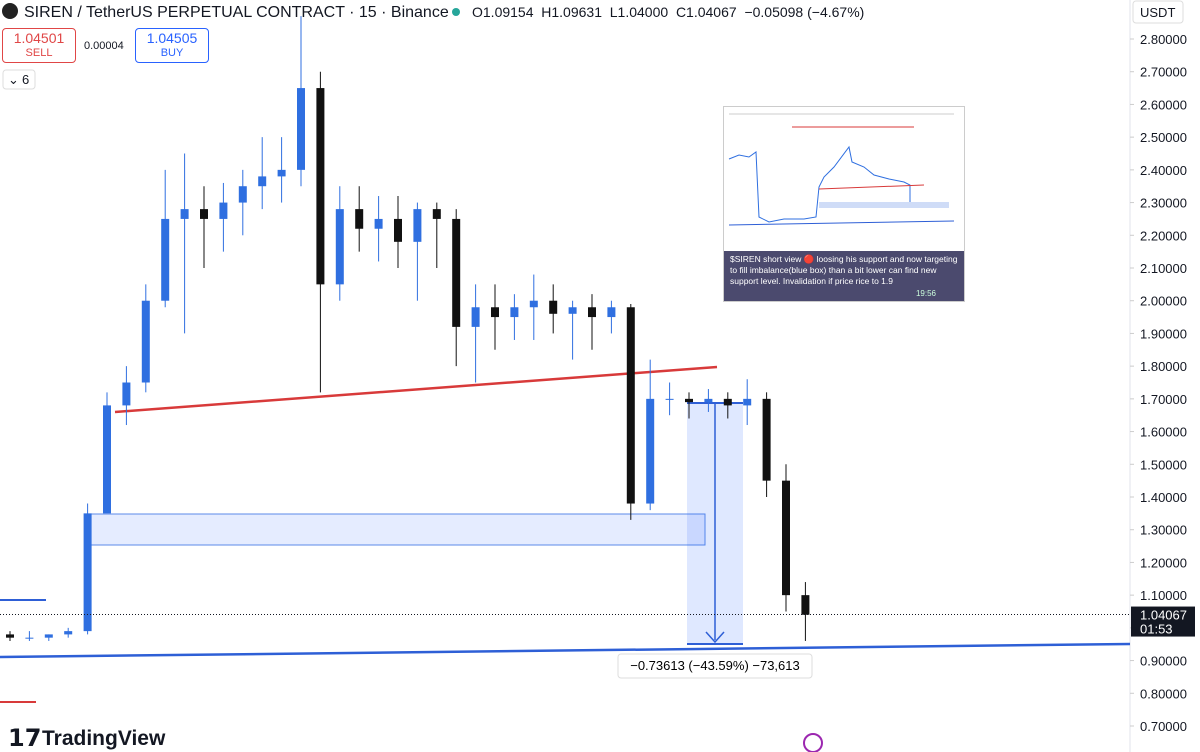 This screenshot has height=752, width=1200. Describe the element at coordinates (1163, 301) in the screenshot. I see `y-tick-label: 2.00000` at that location.